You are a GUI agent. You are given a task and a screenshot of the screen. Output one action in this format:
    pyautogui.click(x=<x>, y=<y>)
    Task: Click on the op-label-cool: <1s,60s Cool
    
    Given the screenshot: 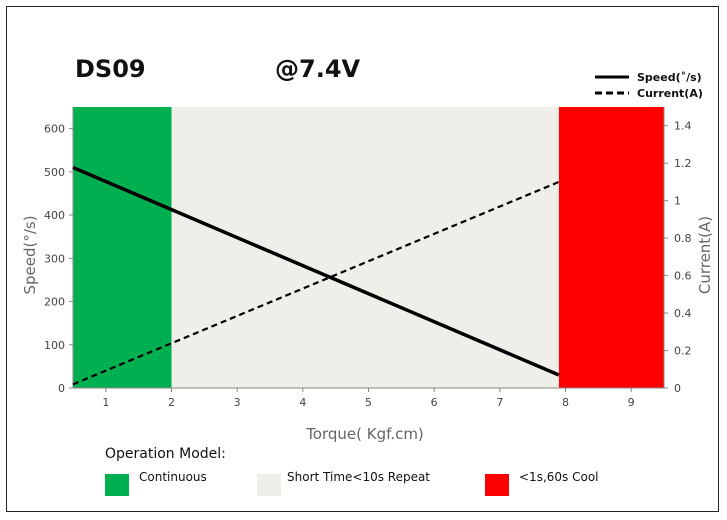 What is the action you would take?
    pyautogui.click(x=559, y=477)
    